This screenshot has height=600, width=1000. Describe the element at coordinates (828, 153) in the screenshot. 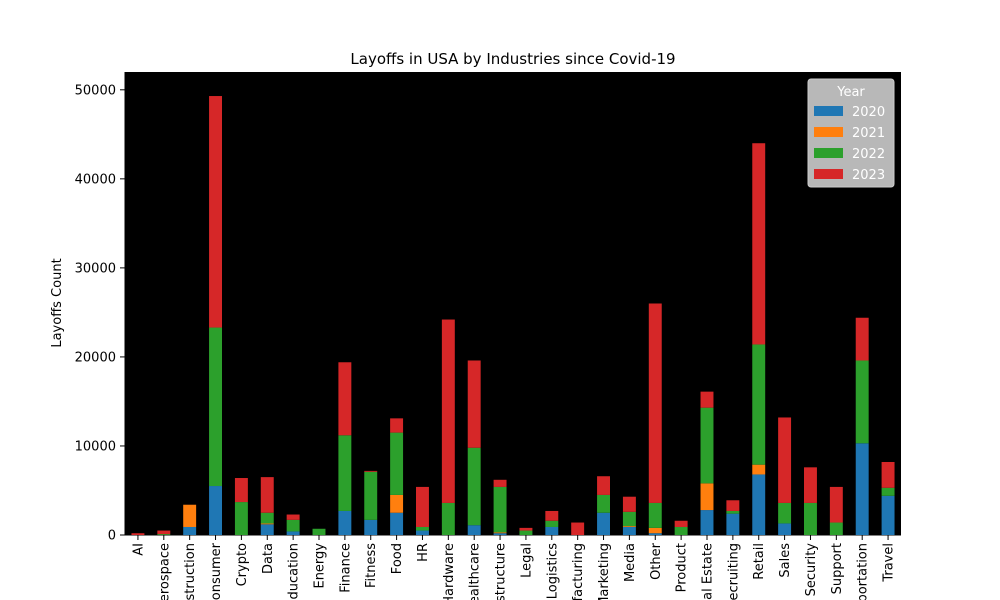

I see `legend-swatch-2022` at that location.